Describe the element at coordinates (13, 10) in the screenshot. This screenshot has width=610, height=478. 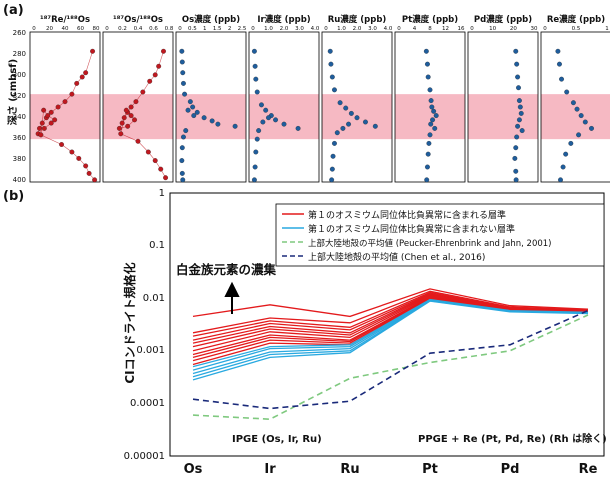
I see `panel-a-label: (a)` at that location.